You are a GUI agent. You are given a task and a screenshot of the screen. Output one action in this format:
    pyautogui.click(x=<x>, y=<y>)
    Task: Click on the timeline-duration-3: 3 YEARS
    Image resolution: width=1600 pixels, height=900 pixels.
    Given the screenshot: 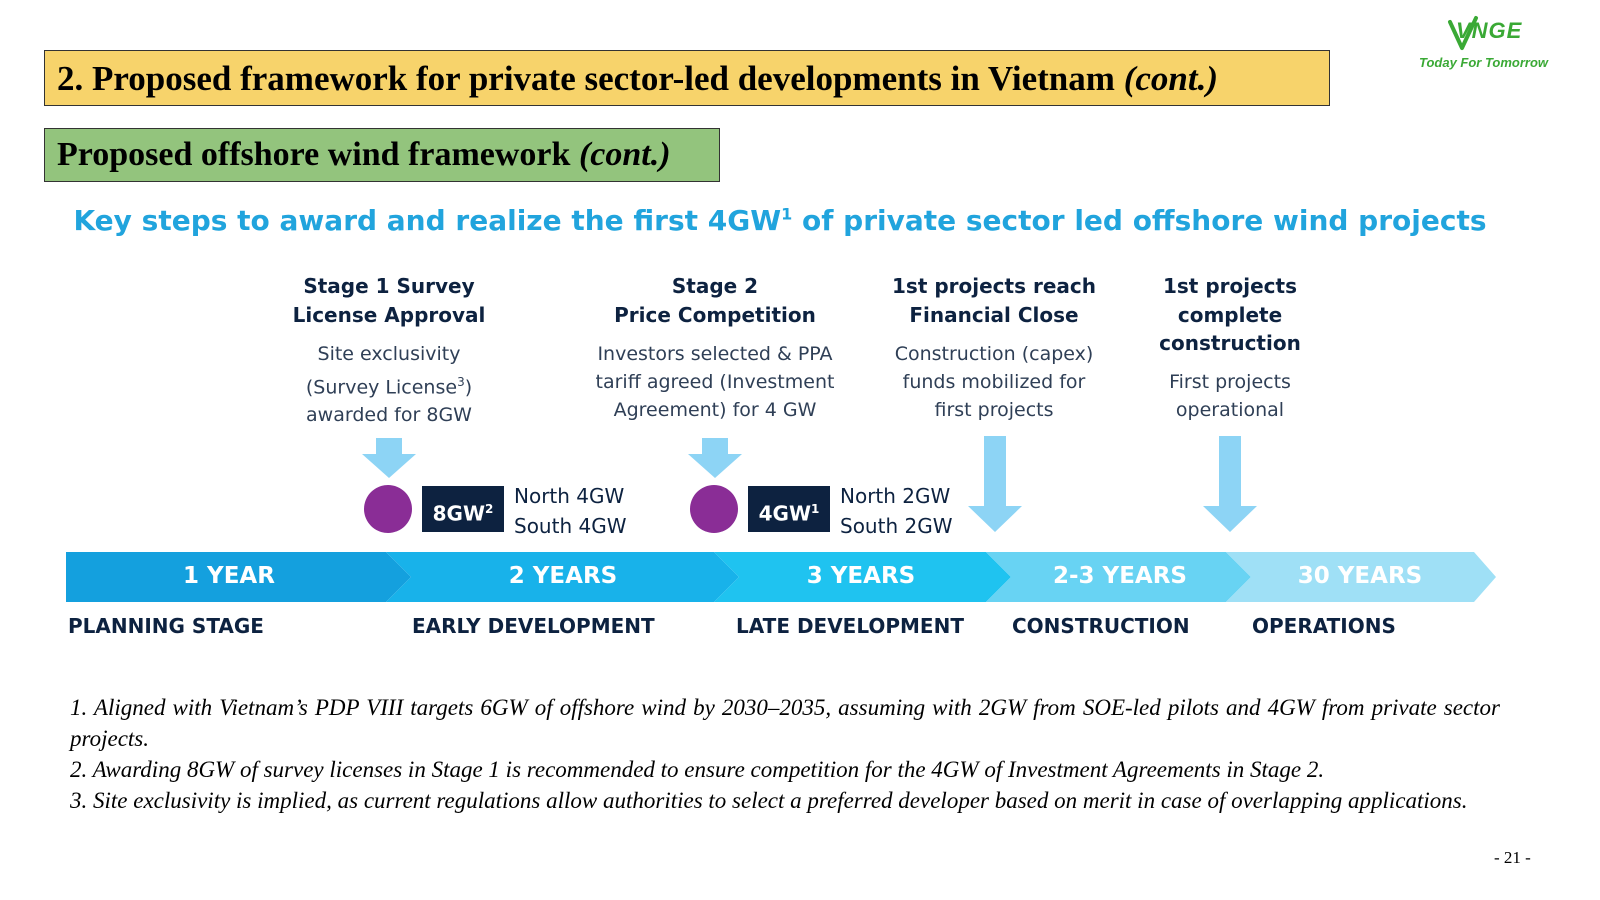 What is the action you would take?
    pyautogui.click(x=861, y=576)
    